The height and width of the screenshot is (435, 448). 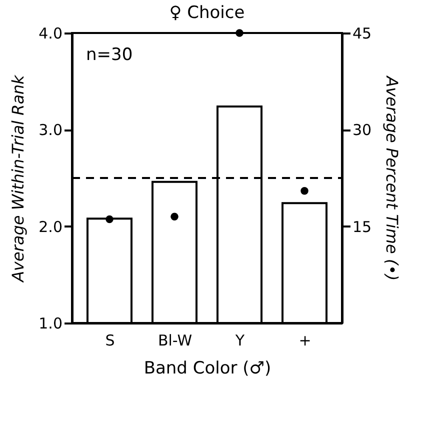 I want to click on y2-tick-label: 30, so click(x=362, y=130).